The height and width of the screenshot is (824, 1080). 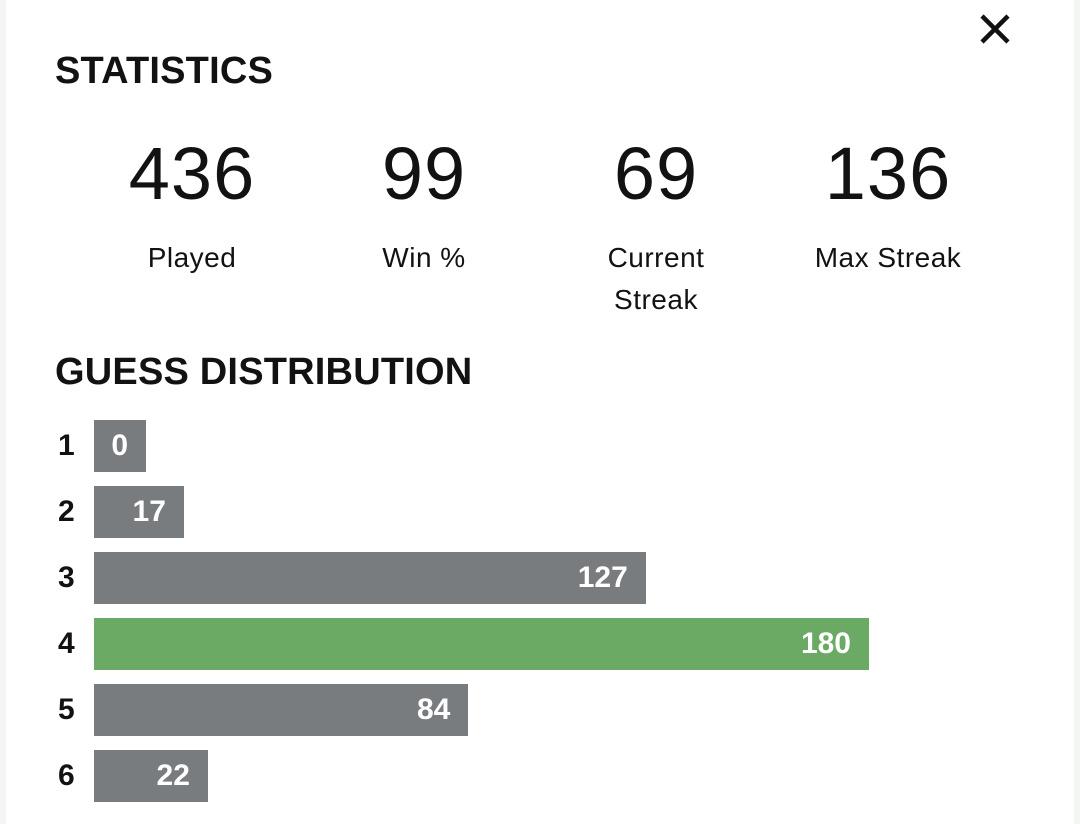 What do you see at coordinates (656, 229) in the screenshot?
I see `stat-current-streak: 69 Current Streak` at bounding box center [656, 229].